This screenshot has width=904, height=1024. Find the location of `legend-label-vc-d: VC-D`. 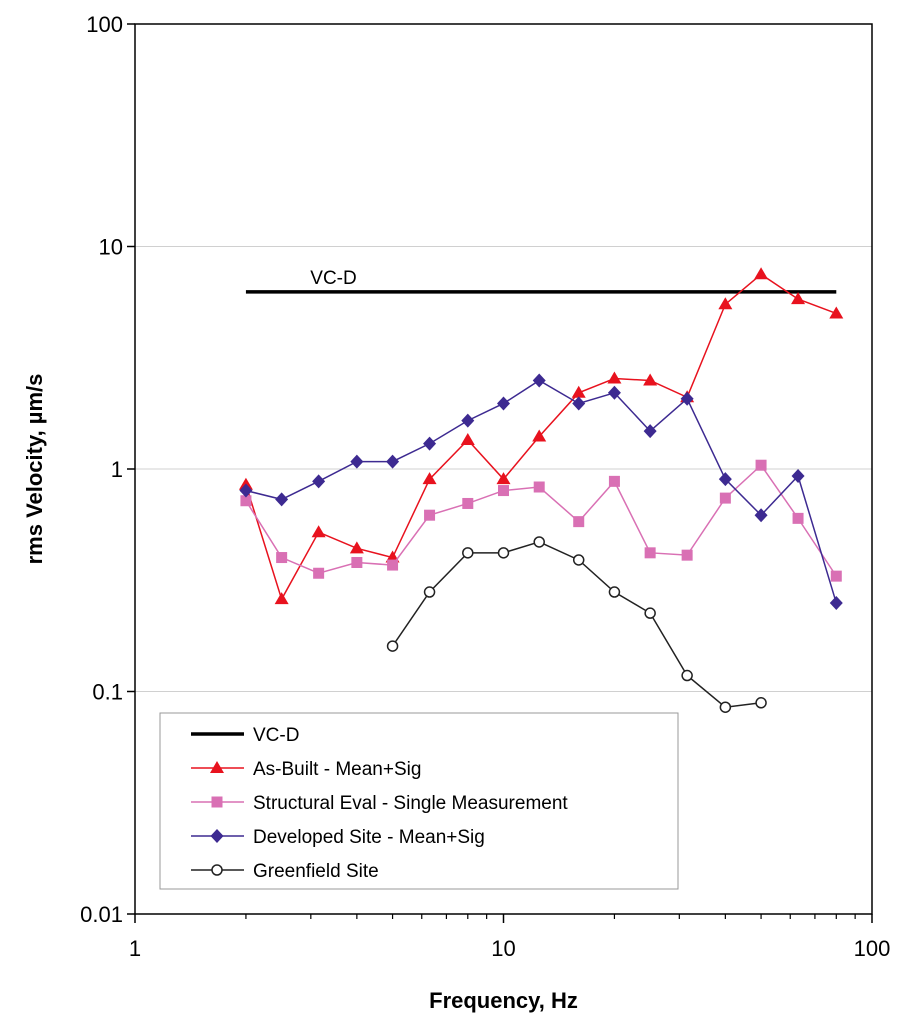

legend-label-vc-d: VC-D is located at coordinates (276, 735).